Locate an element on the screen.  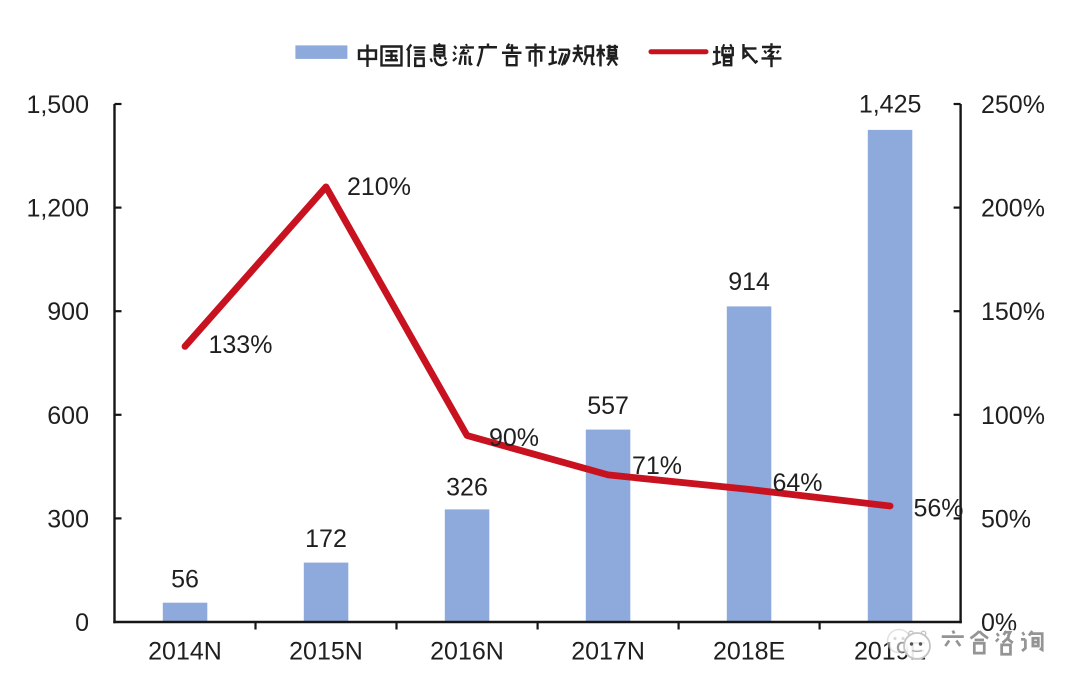
svg-text: 200% is located at coordinates (1013, 209).